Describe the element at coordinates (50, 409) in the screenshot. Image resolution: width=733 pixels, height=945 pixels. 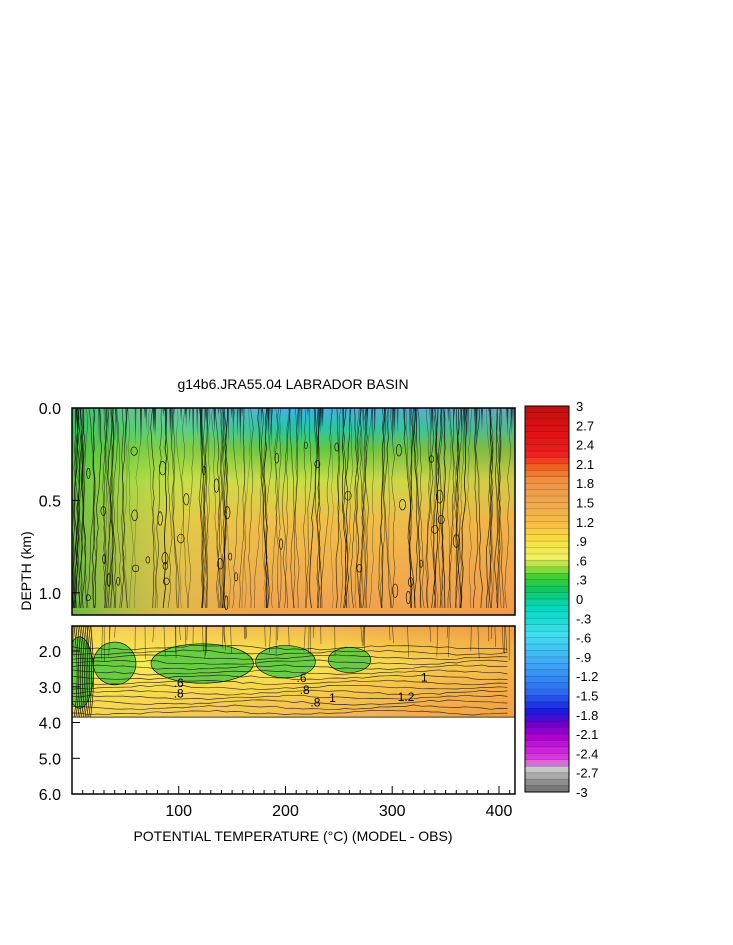
I see `y-tick-label: 0.0` at that location.